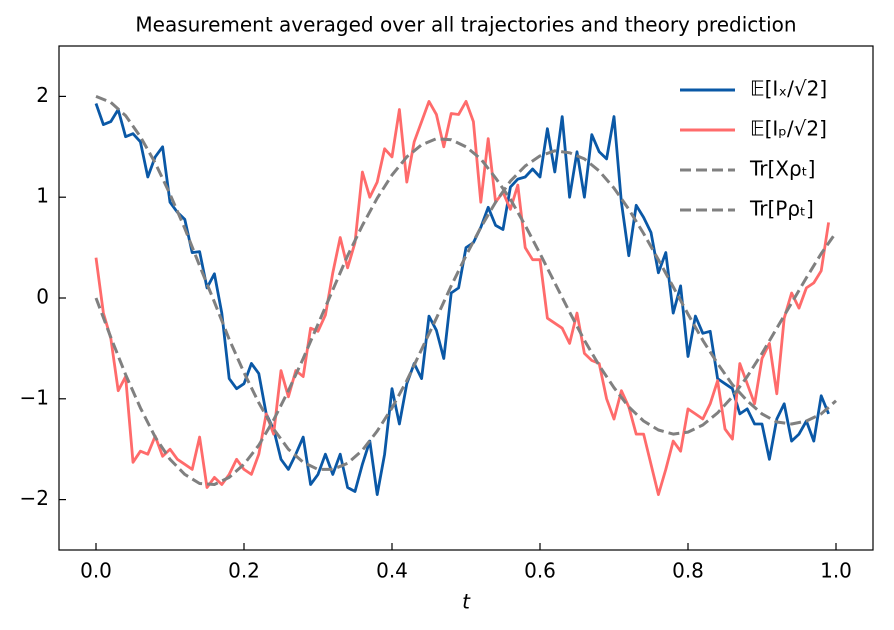 The height and width of the screenshot is (630, 894). Describe the element at coordinates (836, 571) in the screenshot. I see `x-tick-label: 1.0` at that location.